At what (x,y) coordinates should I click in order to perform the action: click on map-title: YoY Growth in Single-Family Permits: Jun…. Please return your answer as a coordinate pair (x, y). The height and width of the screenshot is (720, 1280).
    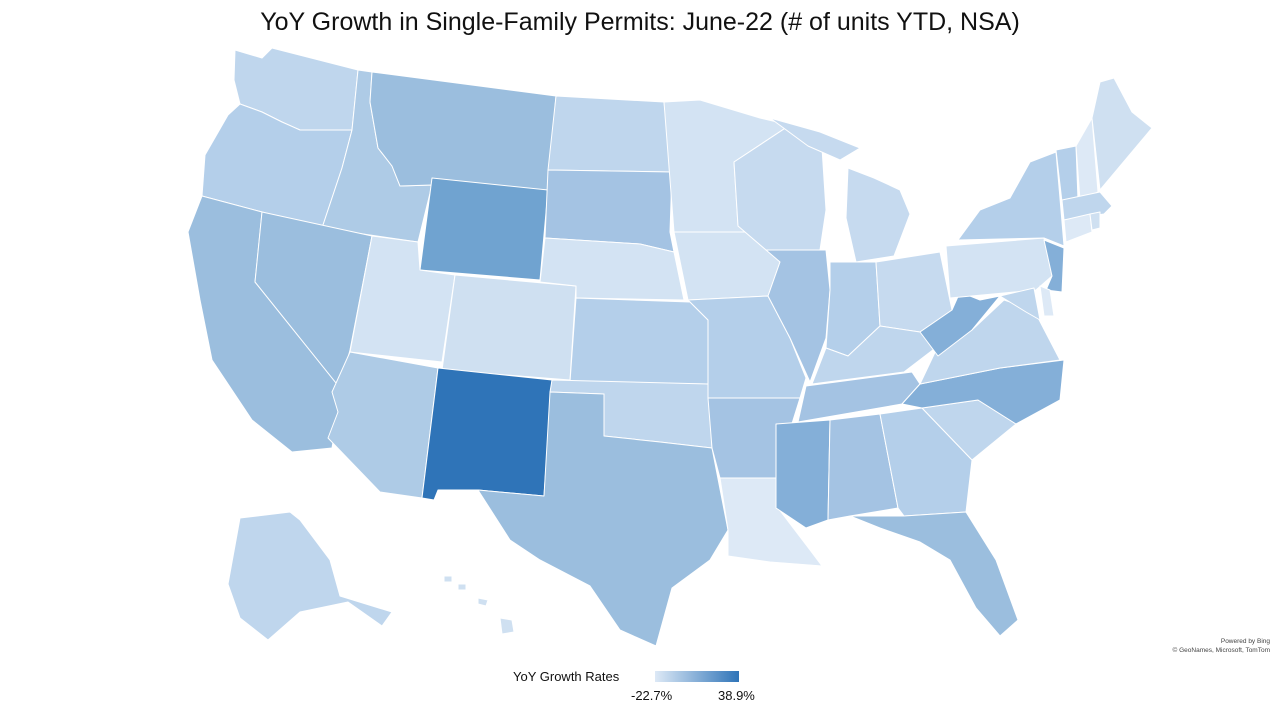
    Looking at the image, I should click on (640, 22).